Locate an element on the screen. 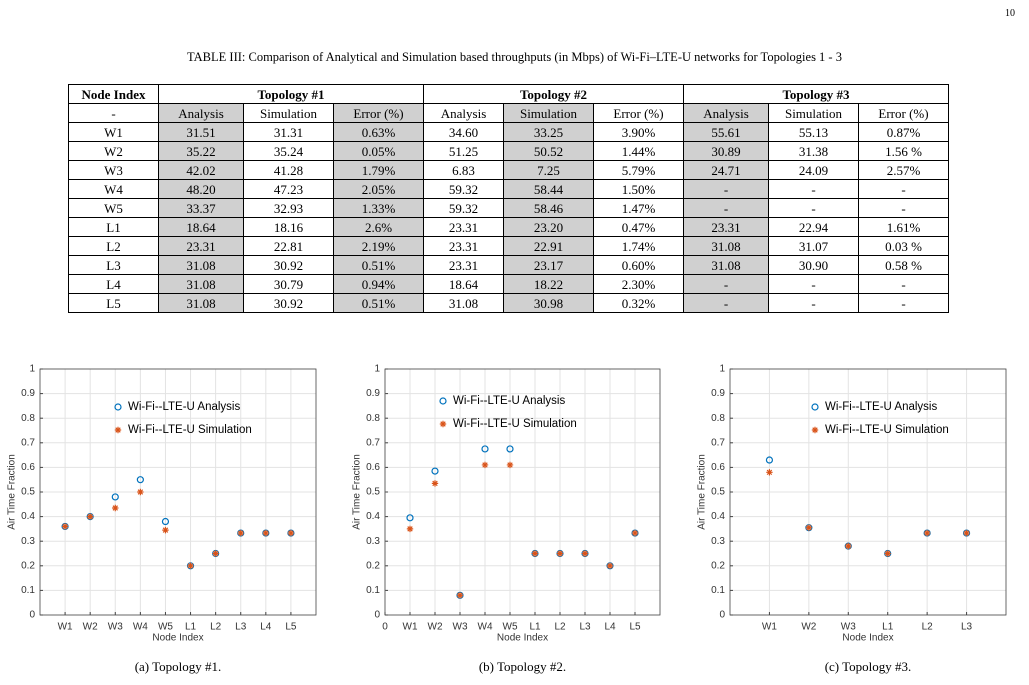 This screenshot has height=685, width=1029. x-tick-label: L4 is located at coordinates (266, 627).